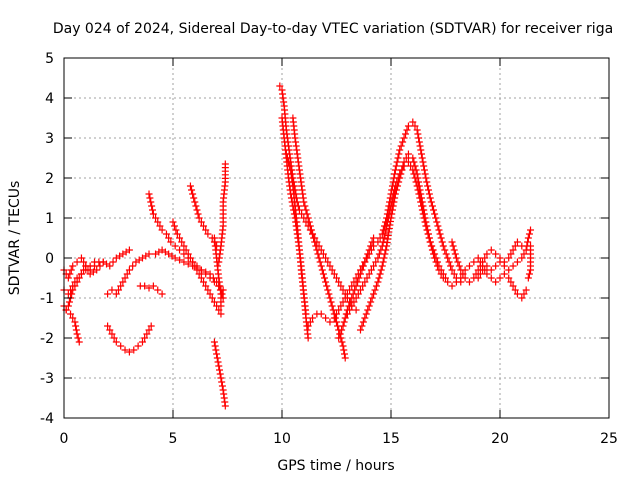  What do you see at coordinates (129, 339) in the screenshot?
I see `series-track-f` at bounding box center [129, 339].